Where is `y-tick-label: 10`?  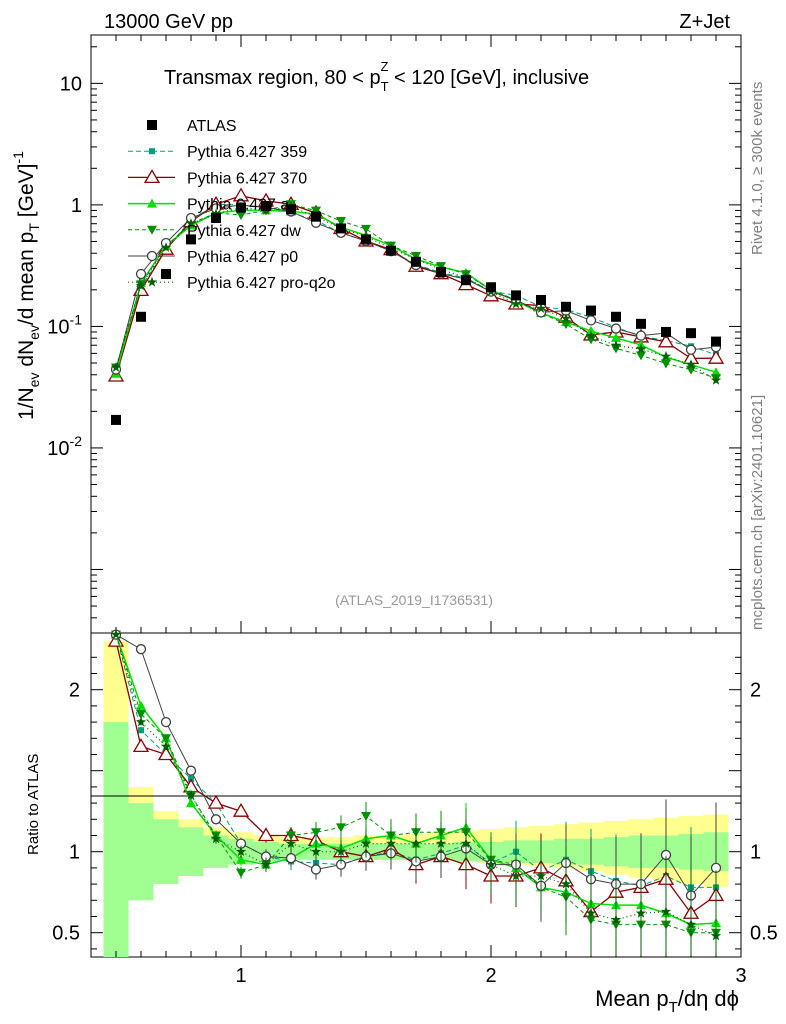 y-tick-label: 10 is located at coordinates (71, 84).